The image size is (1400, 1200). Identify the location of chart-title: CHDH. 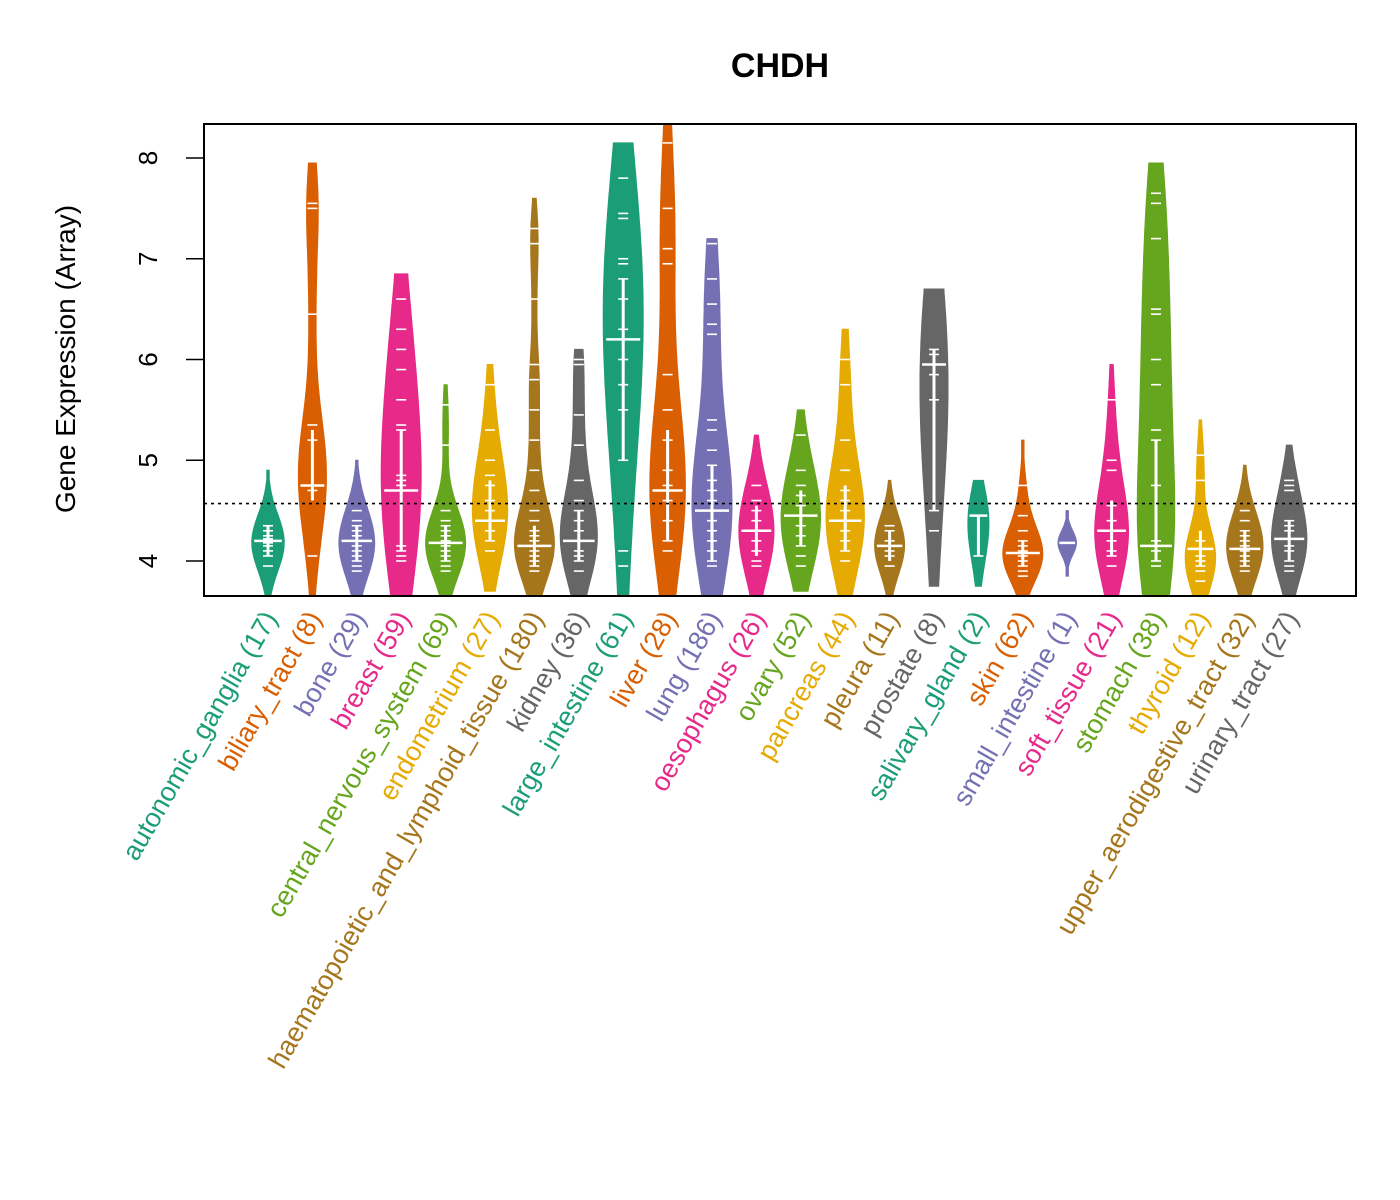
(780, 66).